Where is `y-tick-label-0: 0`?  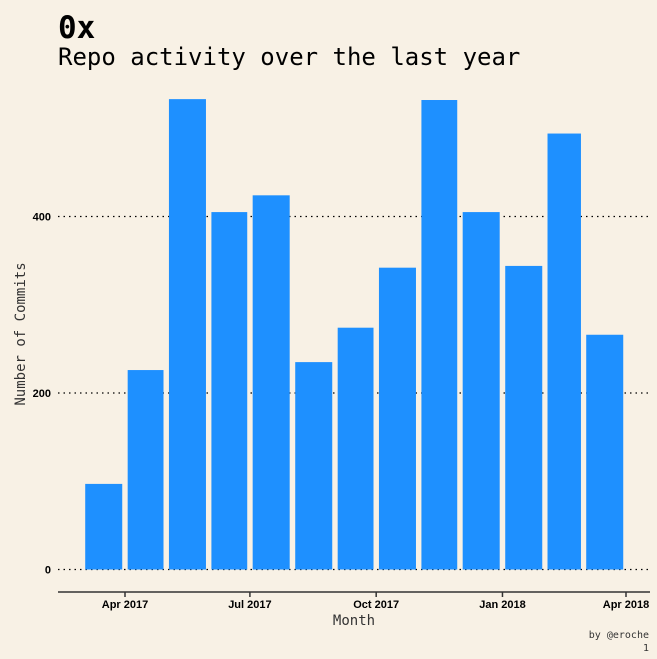
y-tick-label-0: 0 is located at coordinates (48, 571).